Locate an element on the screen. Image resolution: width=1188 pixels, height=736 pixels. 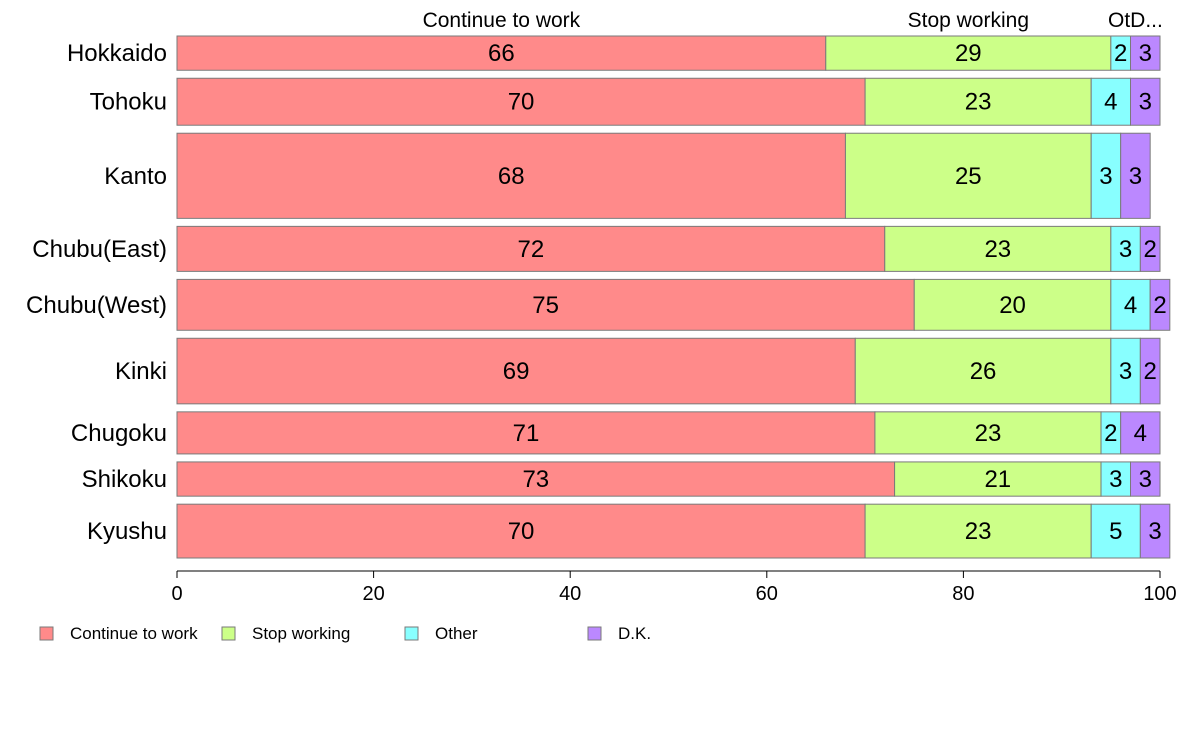
x-tick-label-40: 40 is located at coordinates (570, 594).